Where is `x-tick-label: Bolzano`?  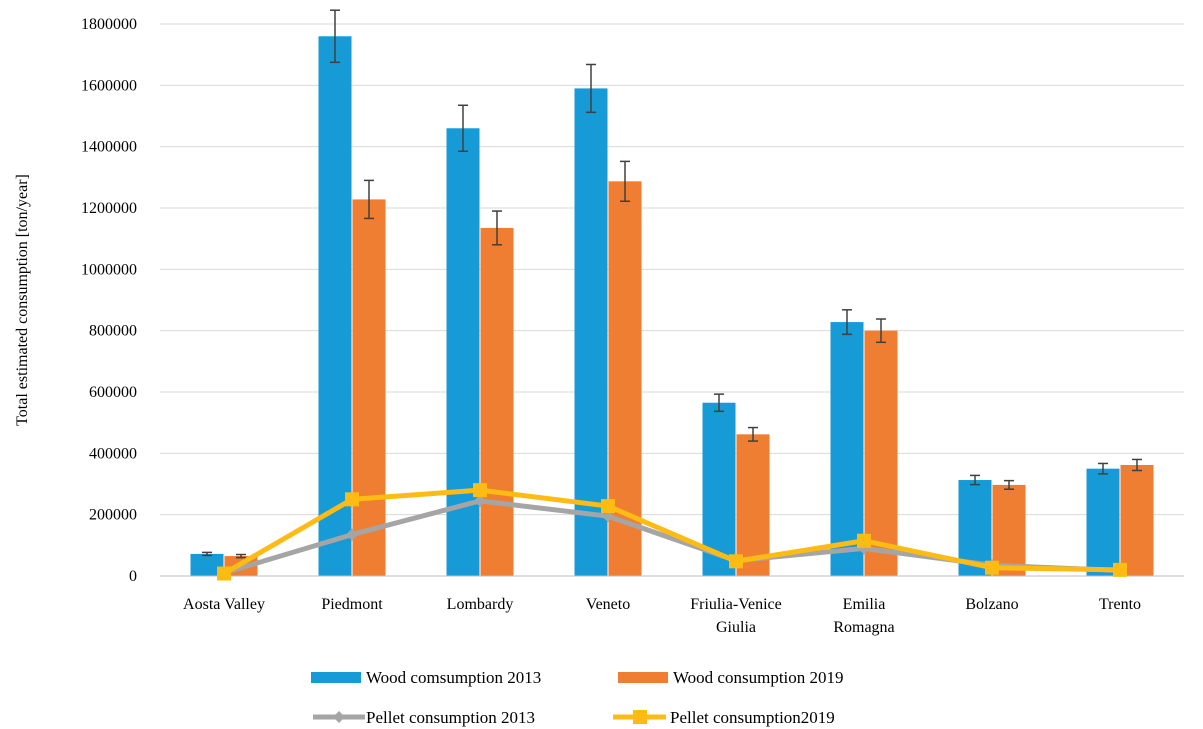 x-tick-label: Bolzano is located at coordinates (991, 604).